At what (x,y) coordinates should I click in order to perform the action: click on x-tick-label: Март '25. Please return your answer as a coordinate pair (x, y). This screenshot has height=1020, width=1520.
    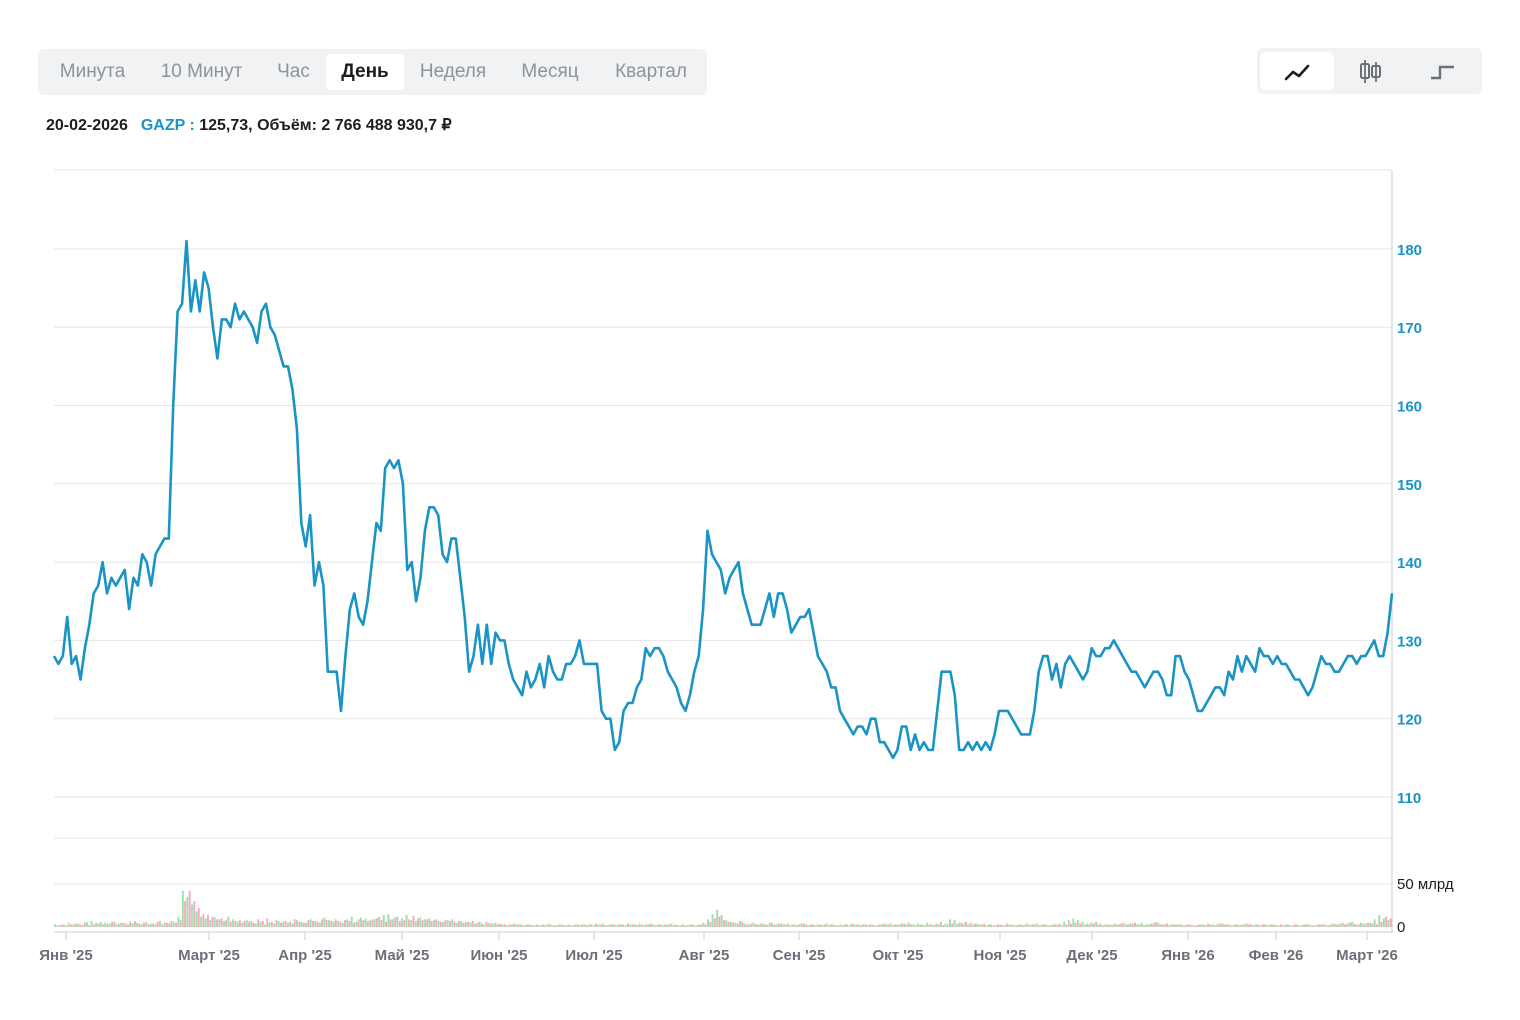
    Looking at the image, I should click on (209, 955).